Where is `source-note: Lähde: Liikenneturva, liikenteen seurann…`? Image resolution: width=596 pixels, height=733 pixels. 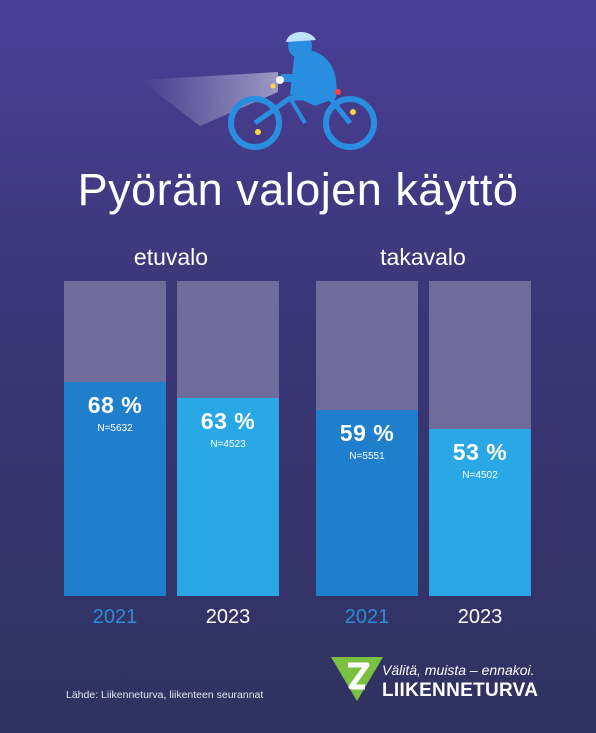
source-note: Lähde: Liikenneturva, liikenteen seurann… is located at coordinates (165, 695).